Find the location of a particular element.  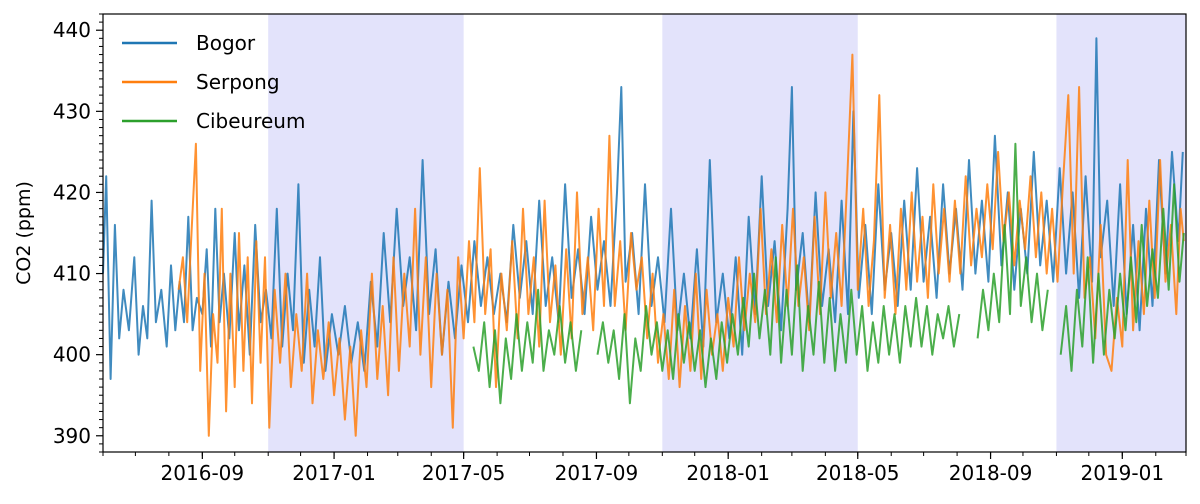

x-tick-label: 2018-05 is located at coordinates (858, 473).